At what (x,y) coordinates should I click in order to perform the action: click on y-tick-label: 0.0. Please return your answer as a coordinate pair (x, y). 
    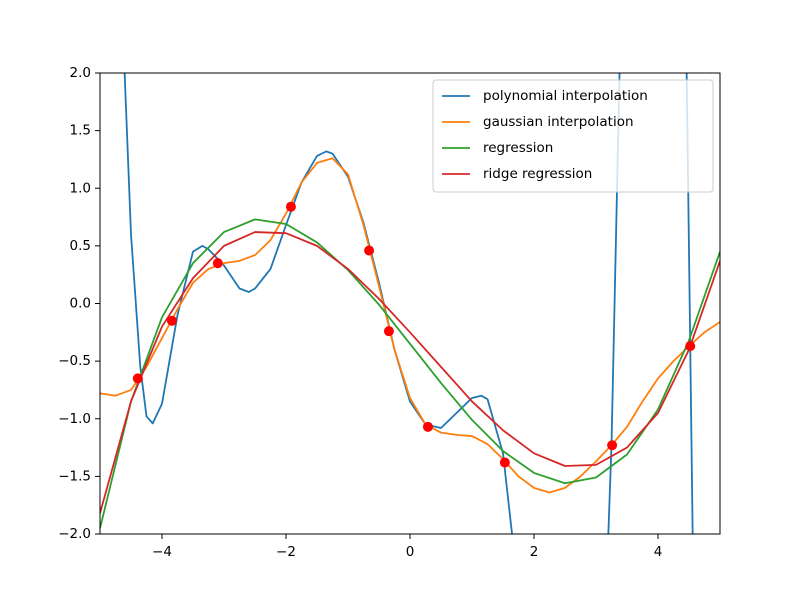
    Looking at the image, I should click on (80, 304).